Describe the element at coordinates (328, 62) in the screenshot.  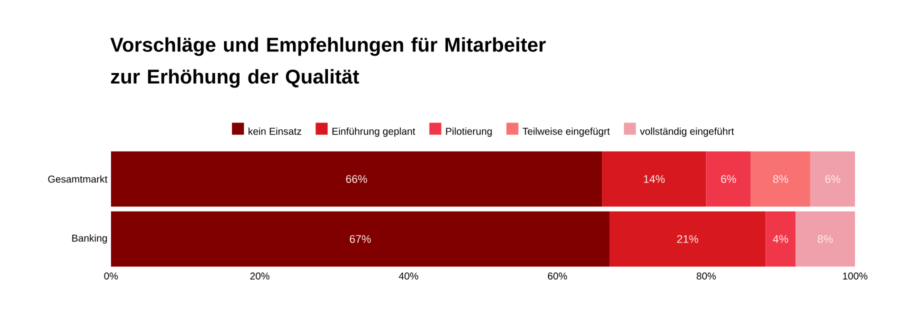
I see `chart-title: Vorschläge und Empfehlungen für Mitarbeiter zur Erhöhung der Qualität` at that location.